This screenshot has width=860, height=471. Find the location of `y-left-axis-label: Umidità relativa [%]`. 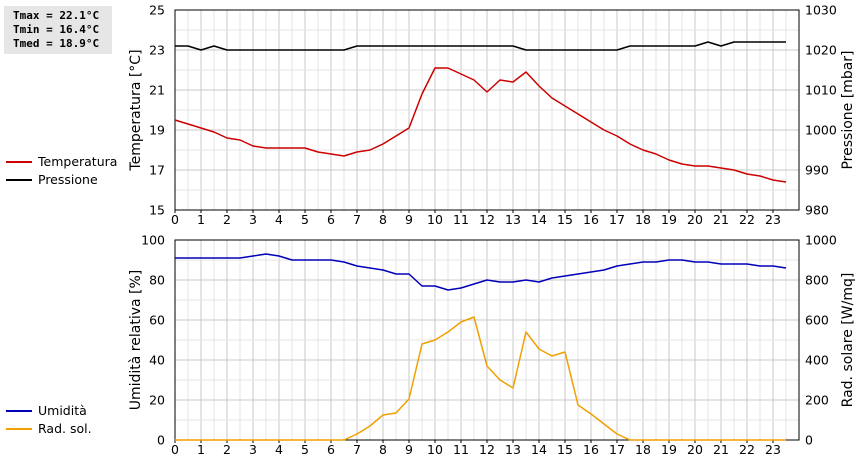

y-left-axis-label: Umidità relativa [%] is located at coordinates (136, 340).